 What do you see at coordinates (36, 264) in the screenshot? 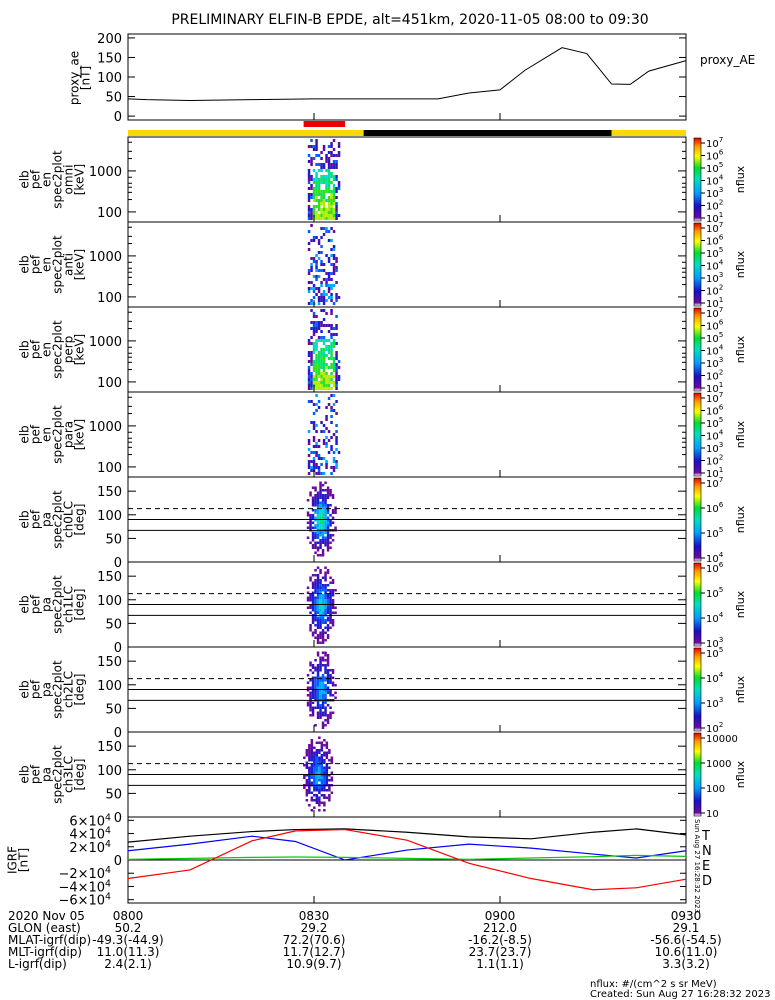
I see `ylabel-line: pef` at bounding box center [36, 264].